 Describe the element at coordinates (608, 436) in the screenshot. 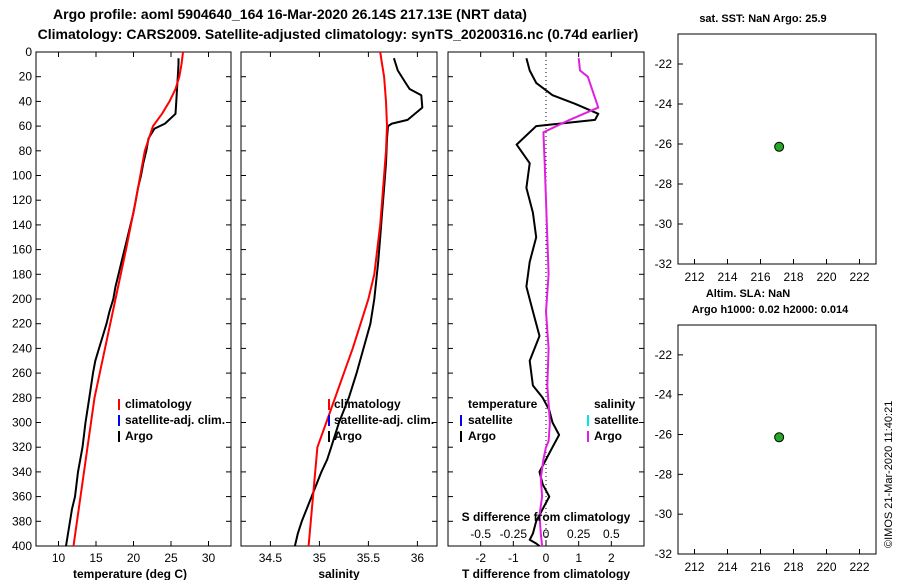

I see `legend-s-argo: Argo` at that location.